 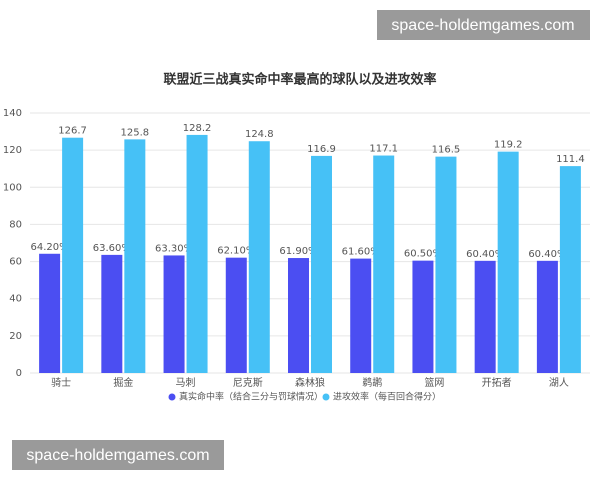 I want to click on y-tick-label: 20, so click(x=15, y=336).